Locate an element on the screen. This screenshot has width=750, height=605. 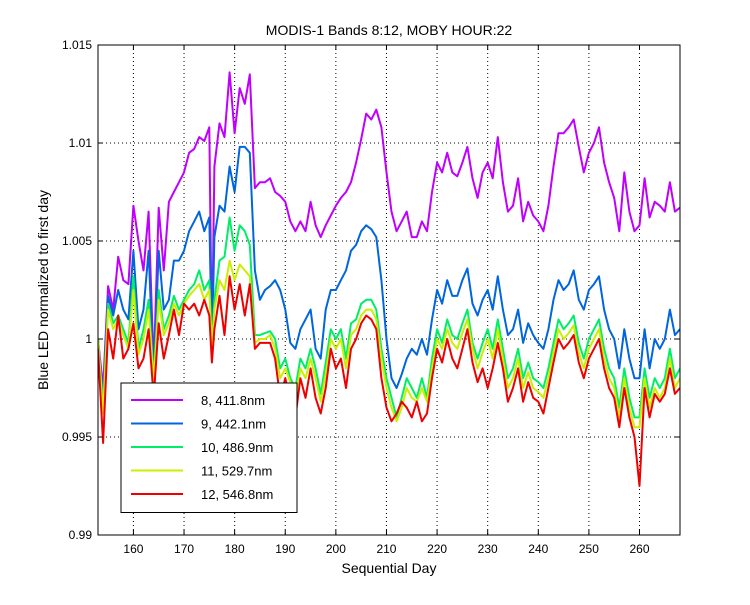
legend-label: 8, 411.8nm is located at coordinates (233, 400).